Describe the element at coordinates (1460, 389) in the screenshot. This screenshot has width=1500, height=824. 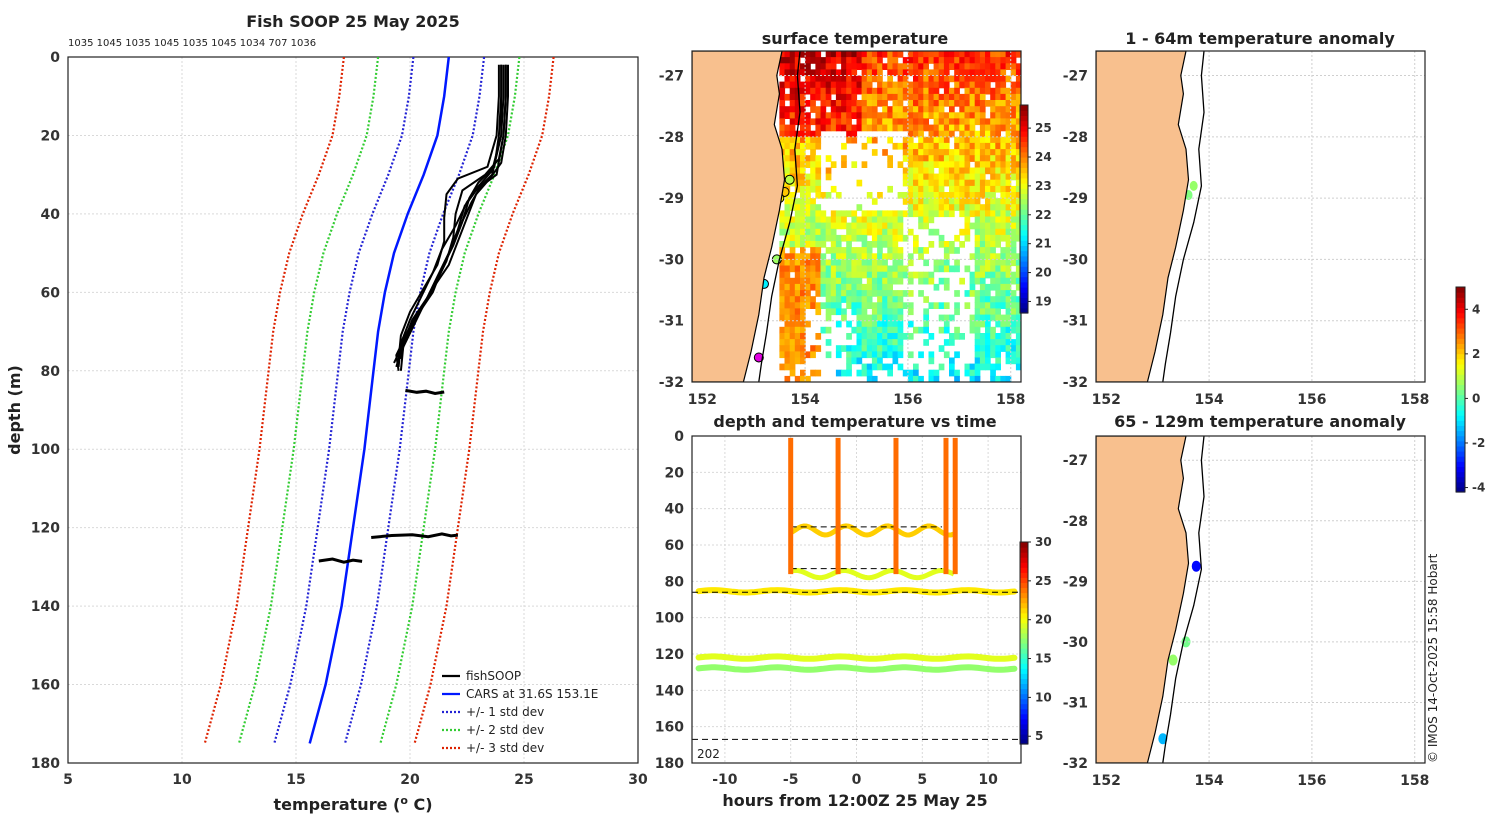
I see `anomaly-colorbar-frame` at that location.